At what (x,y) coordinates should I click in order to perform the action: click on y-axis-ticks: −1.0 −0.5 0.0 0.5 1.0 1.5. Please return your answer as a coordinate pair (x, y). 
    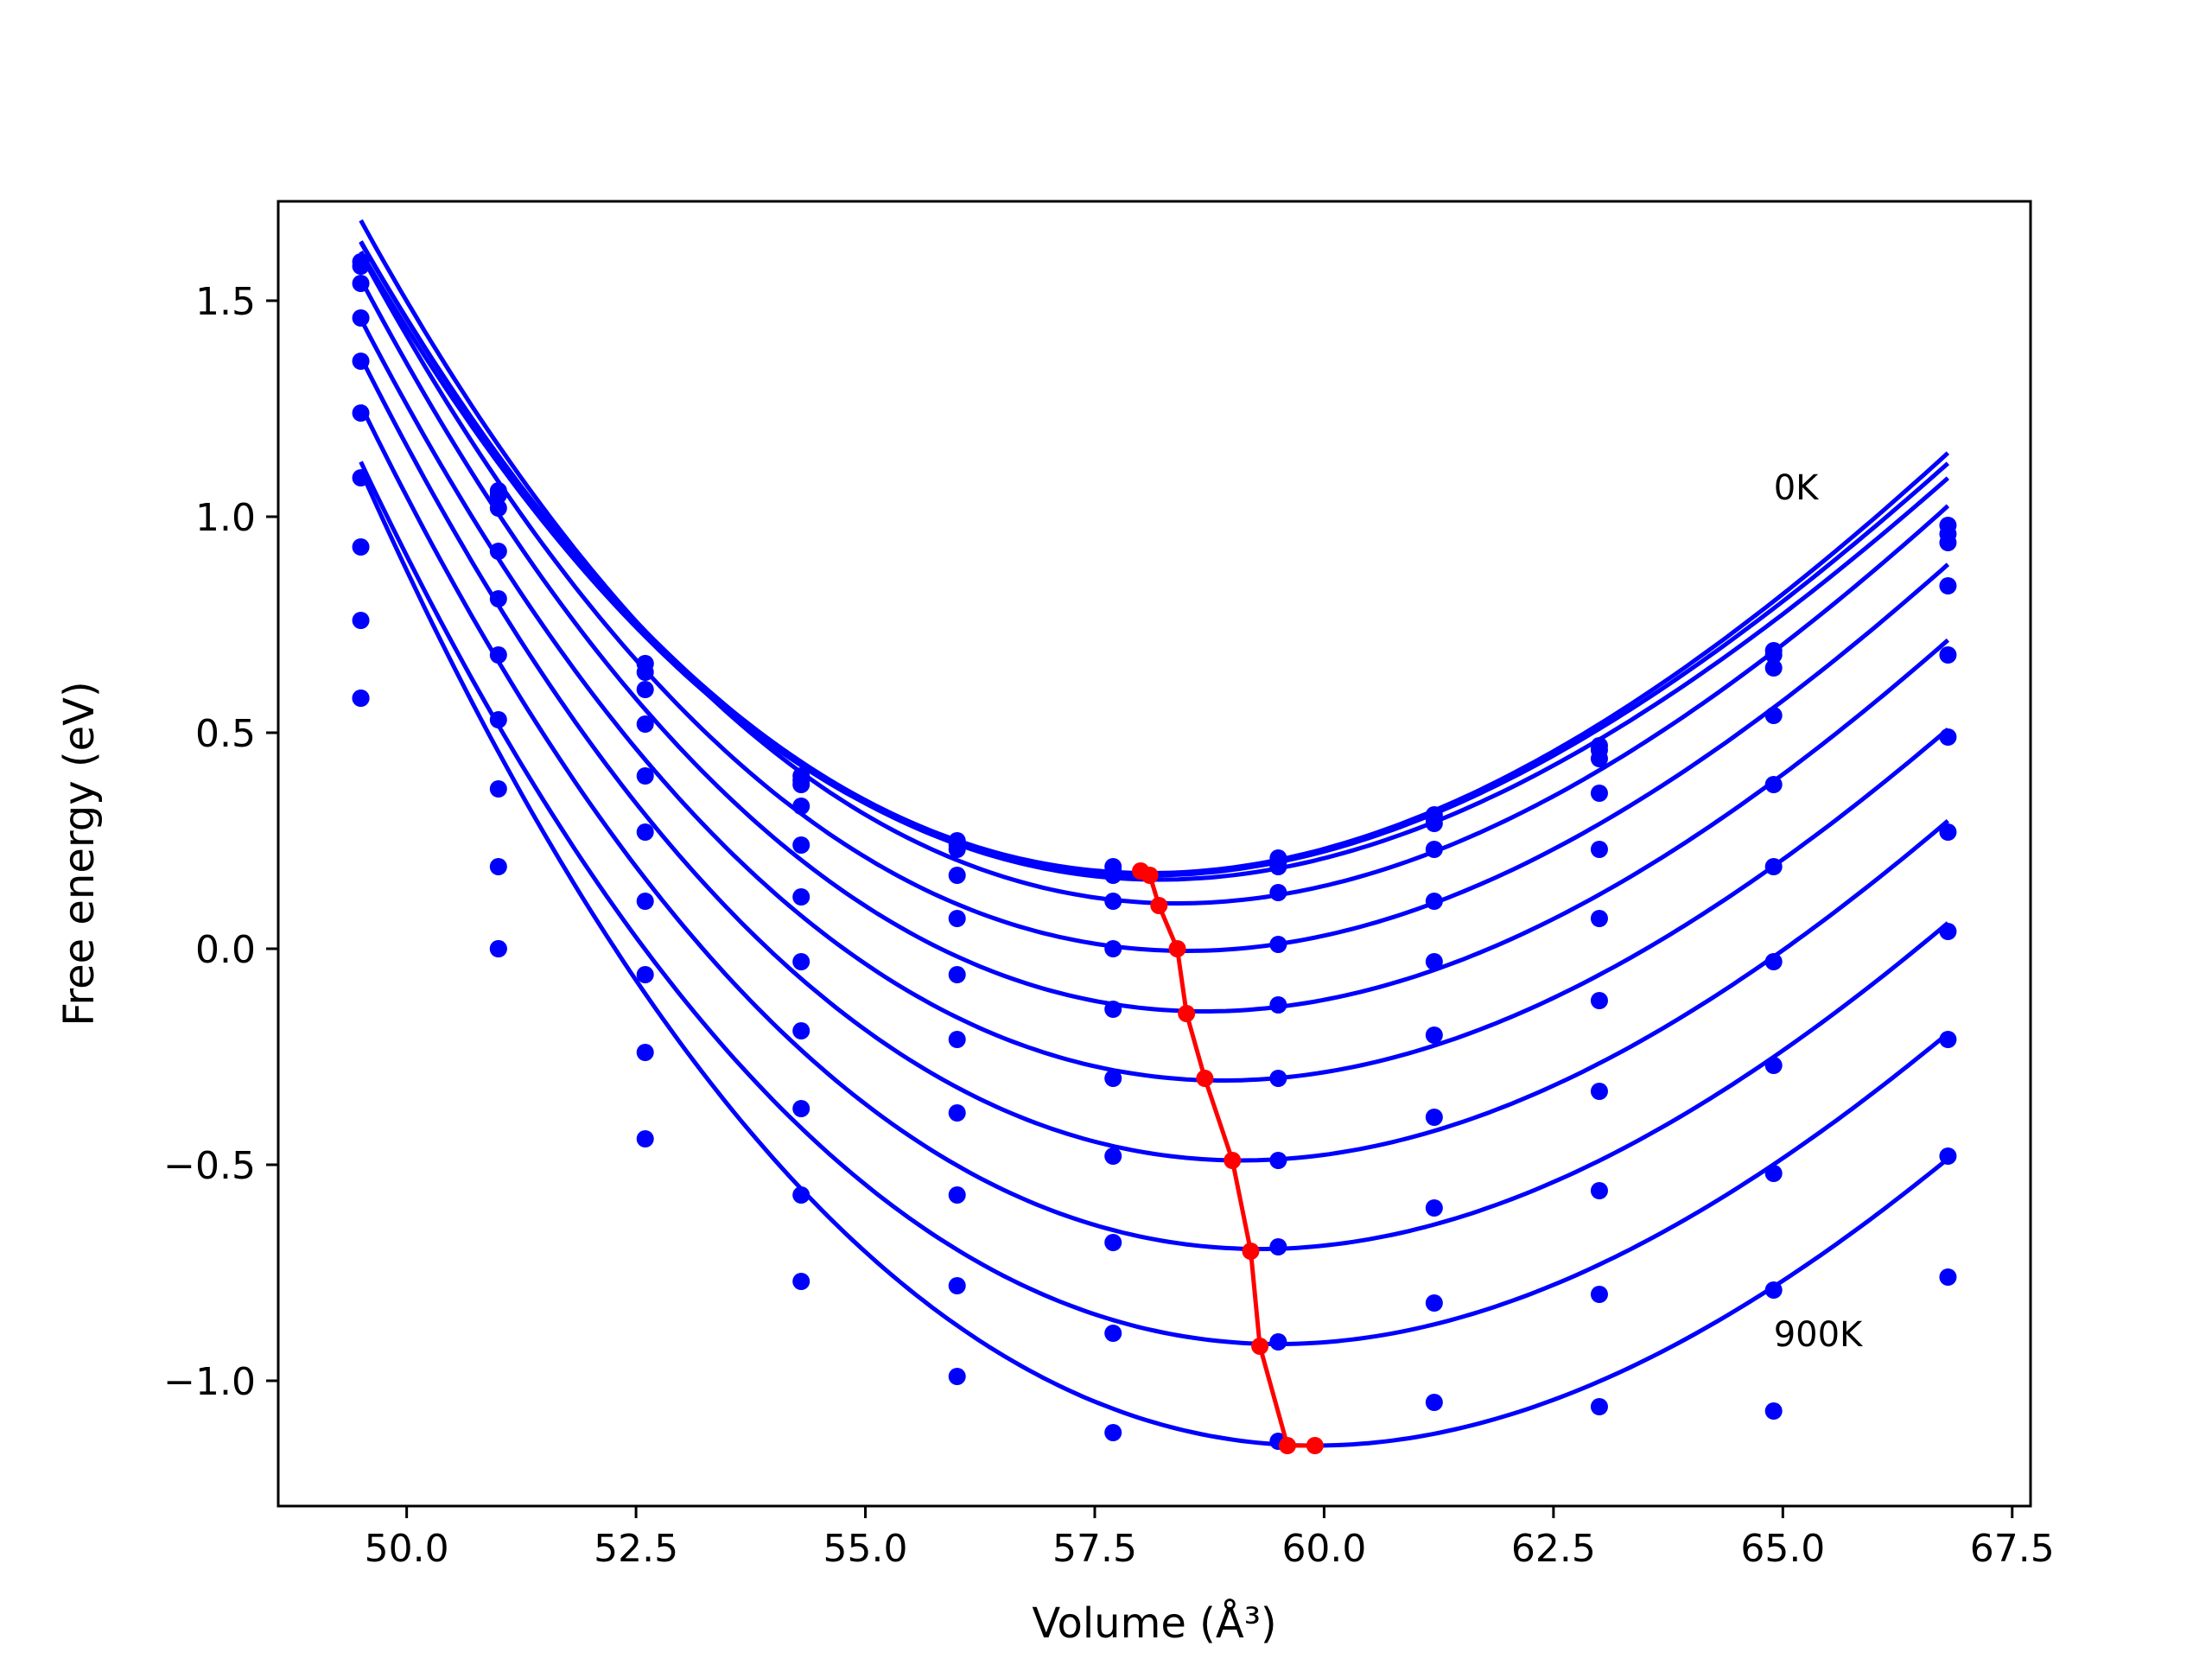
    Looking at the image, I should click on (220, 842).